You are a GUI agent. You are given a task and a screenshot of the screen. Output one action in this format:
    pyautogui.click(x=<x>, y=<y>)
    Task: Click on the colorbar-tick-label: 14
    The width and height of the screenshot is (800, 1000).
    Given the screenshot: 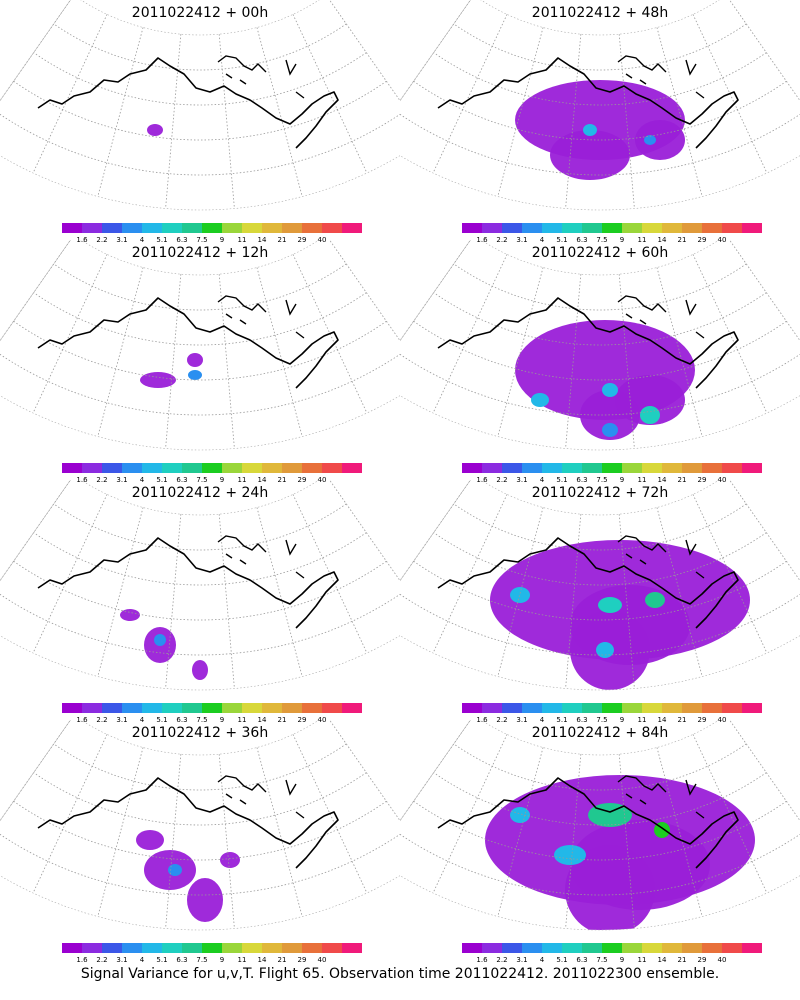 What is the action you would take?
    pyautogui.click(x=662, y=720)
    